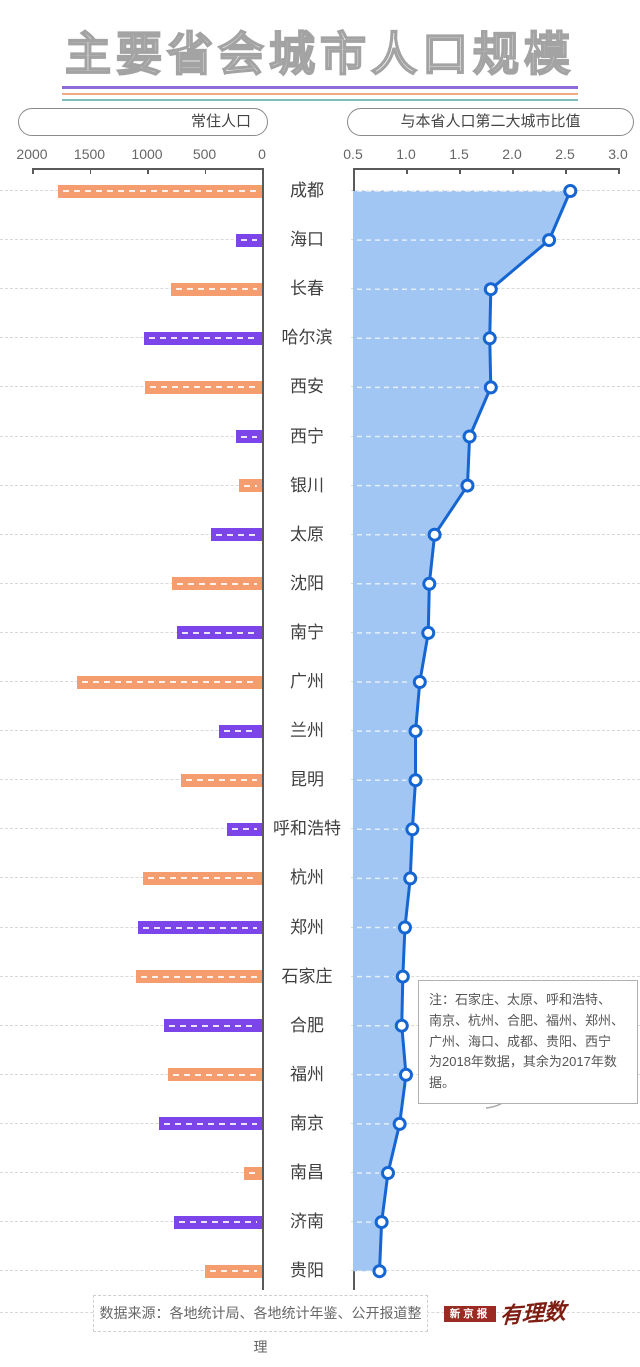 The height and width of the screenshot is (1367, 640). I want to click on ratio-axis-tick-label: 3.0, so click(618, 154).